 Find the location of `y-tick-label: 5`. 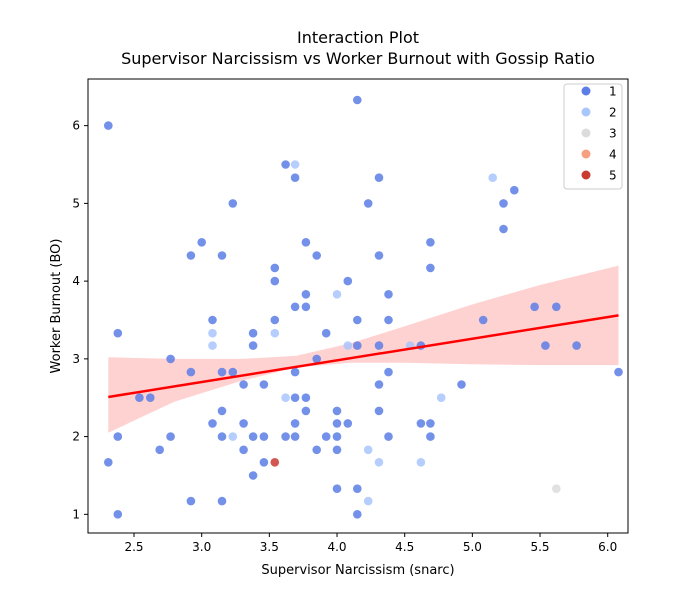

y-tick-label: 5 is located at coordinates (76, 203).